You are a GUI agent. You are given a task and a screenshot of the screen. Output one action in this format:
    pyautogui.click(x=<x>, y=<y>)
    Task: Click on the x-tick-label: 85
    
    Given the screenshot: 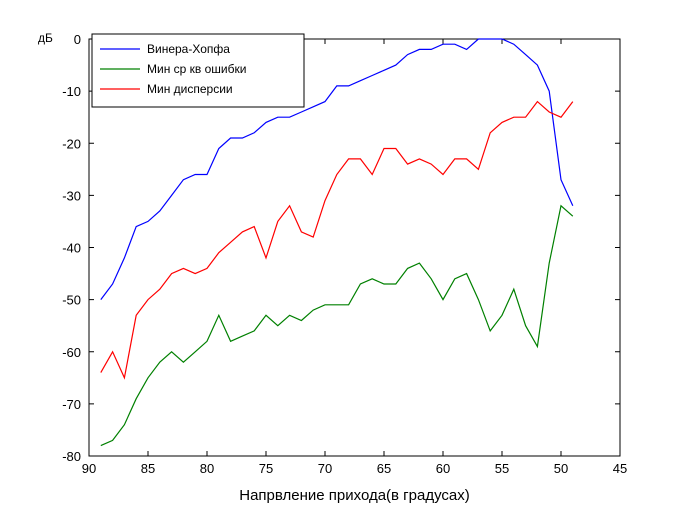 What is the action you would take?
    pyautogui.click(x=148, y=468)
    